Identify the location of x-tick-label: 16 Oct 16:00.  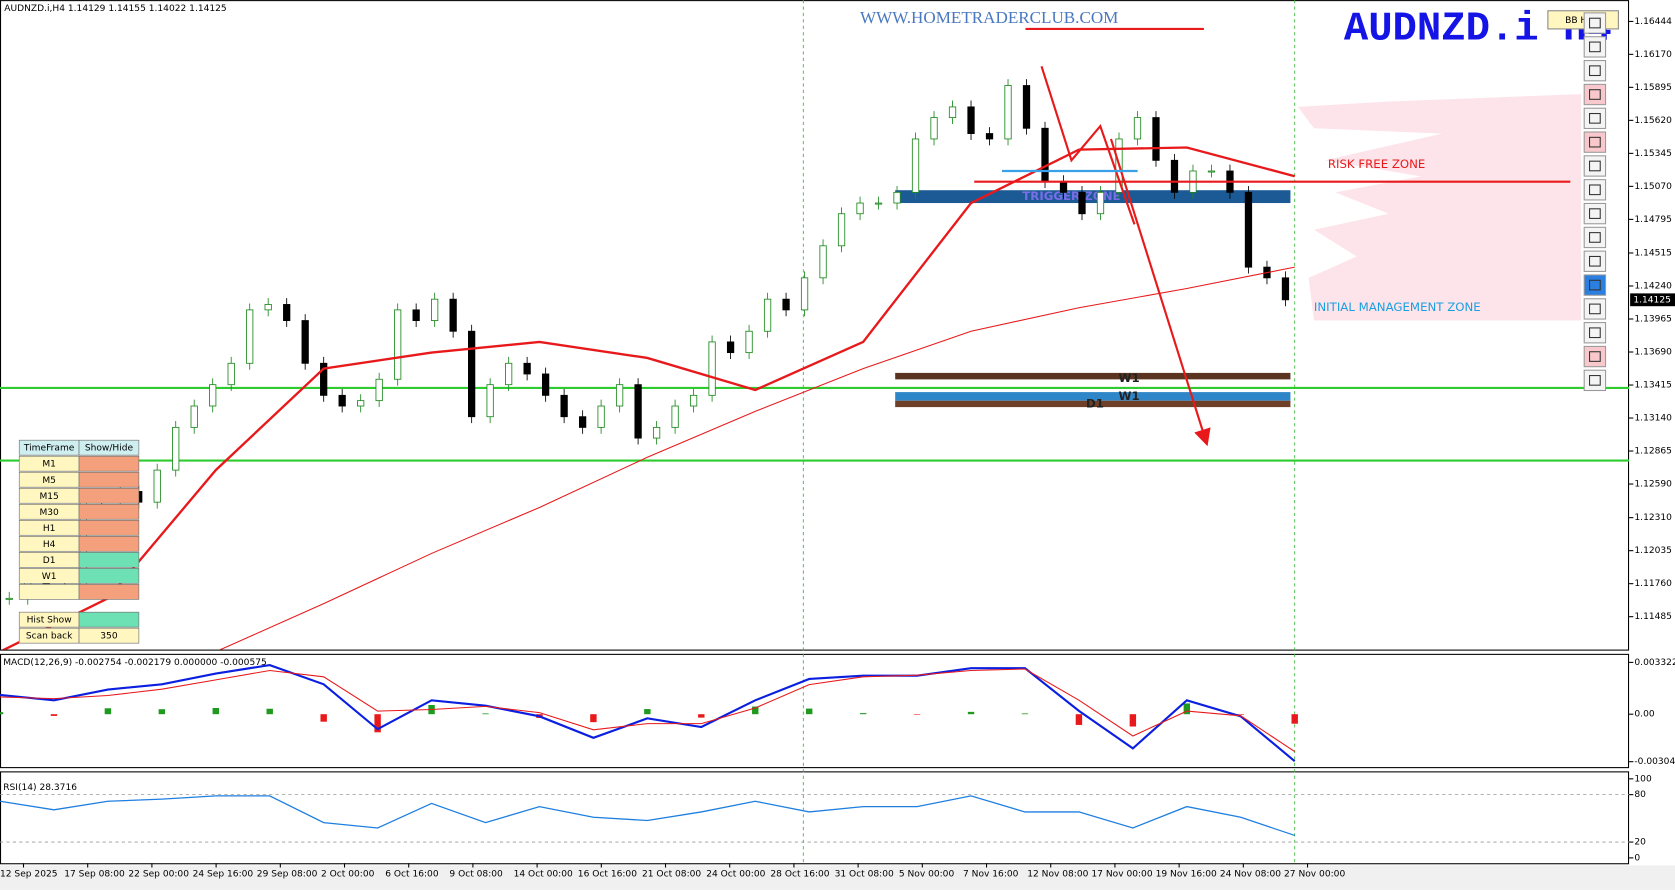
(607, 874).